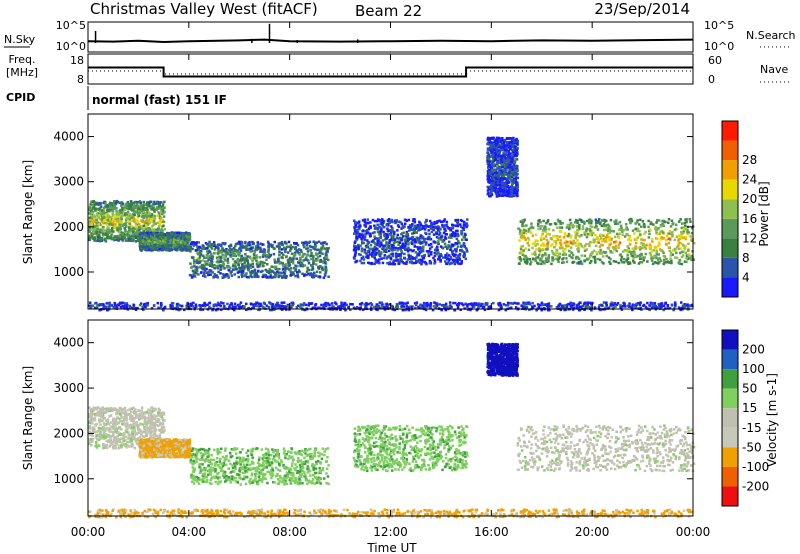 This screenshot has width=800, height=554. What do you see at coordinates (159, 100) in the screenshot?
I see `cpid-text: normal (fast) 151 IF` at bounding box center [159, 100].